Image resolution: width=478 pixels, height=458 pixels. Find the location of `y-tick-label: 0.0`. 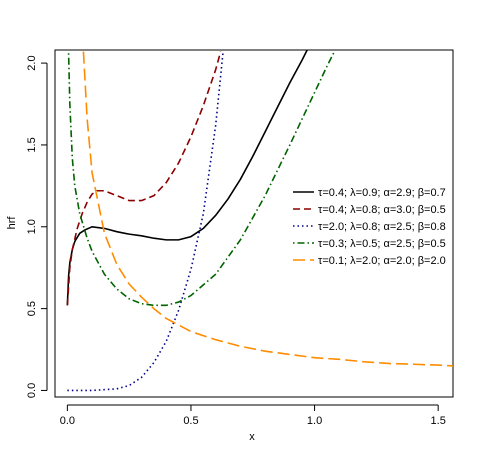

y-tick-label: 0.0 is located at coordinates (32, 390).